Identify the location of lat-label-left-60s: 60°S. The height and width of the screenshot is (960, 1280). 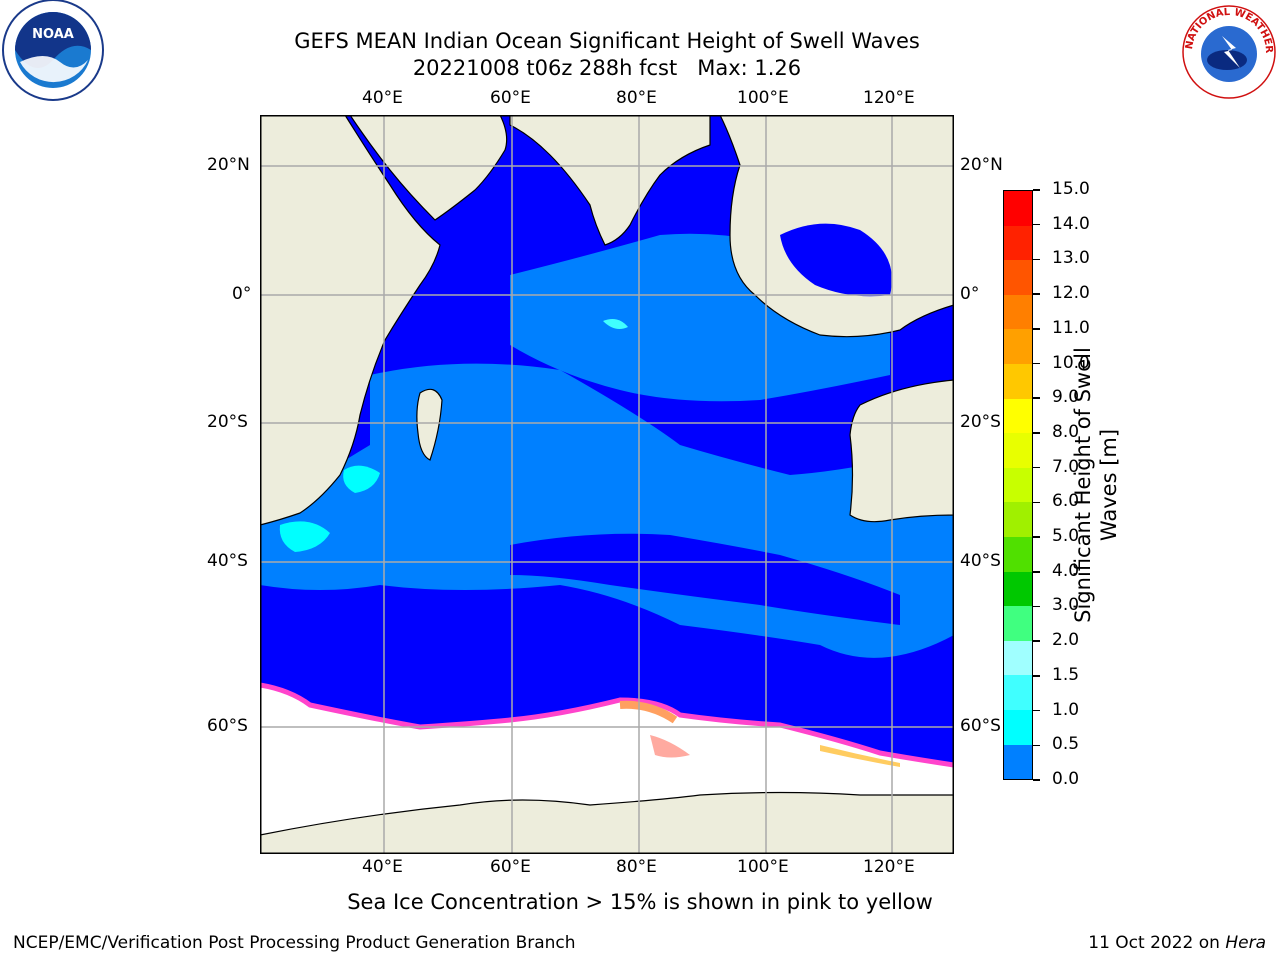
(227, 726).